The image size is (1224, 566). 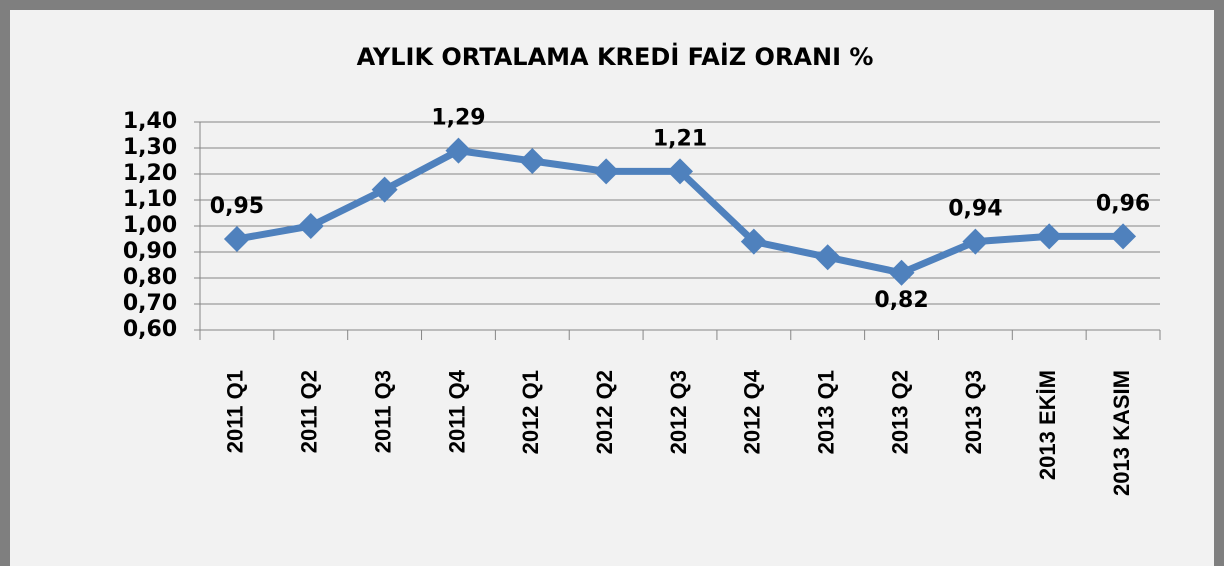 I want to click on data-label: 0,82, so click(x=901, y=300).